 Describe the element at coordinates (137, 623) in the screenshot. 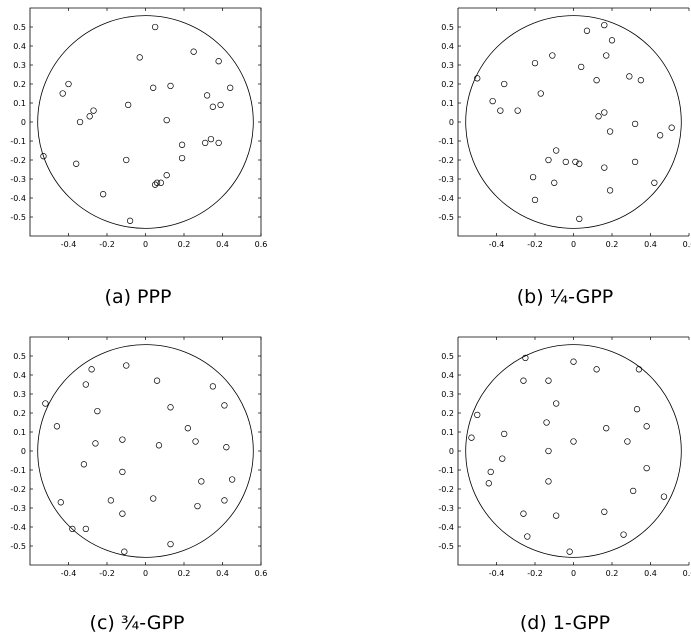

I see `caption-c: (c) ¾-GPP` at that location.